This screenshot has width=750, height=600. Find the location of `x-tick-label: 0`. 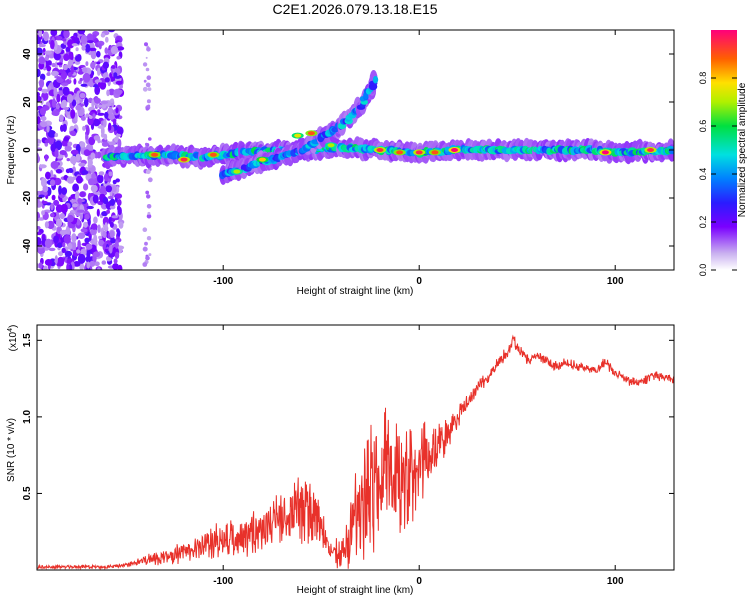

x-tick-label: 0 is located at coordinates (419, 281).